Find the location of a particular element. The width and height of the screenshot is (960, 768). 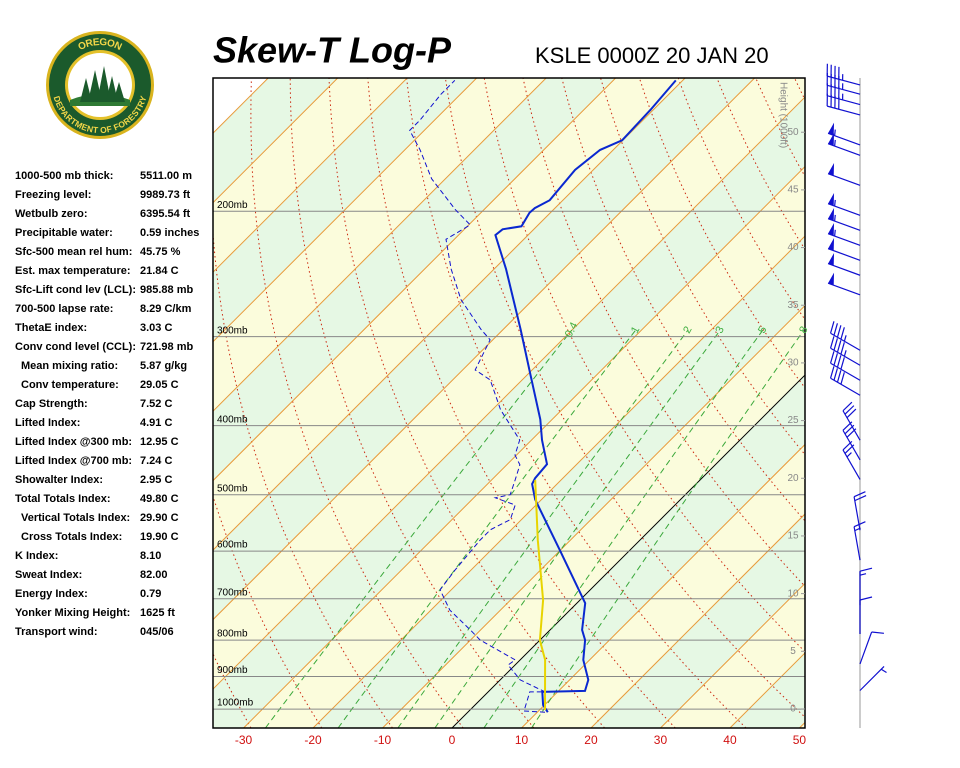

index-label: Energy Index: is located at coordinates (51, 594).